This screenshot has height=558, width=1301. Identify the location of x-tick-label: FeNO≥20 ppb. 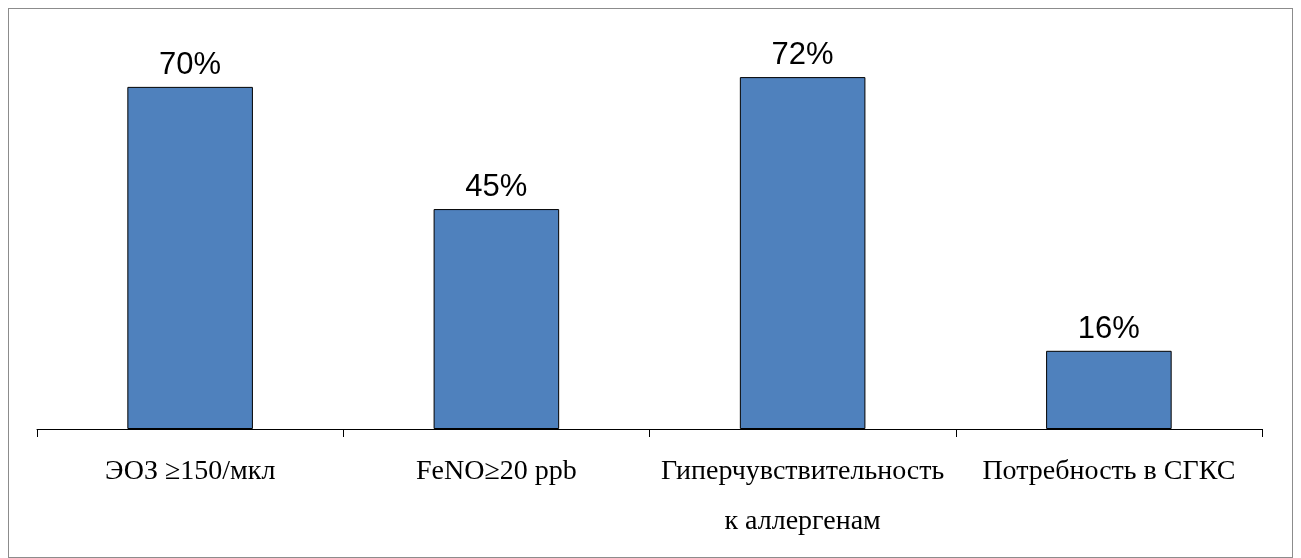
(496, 469).